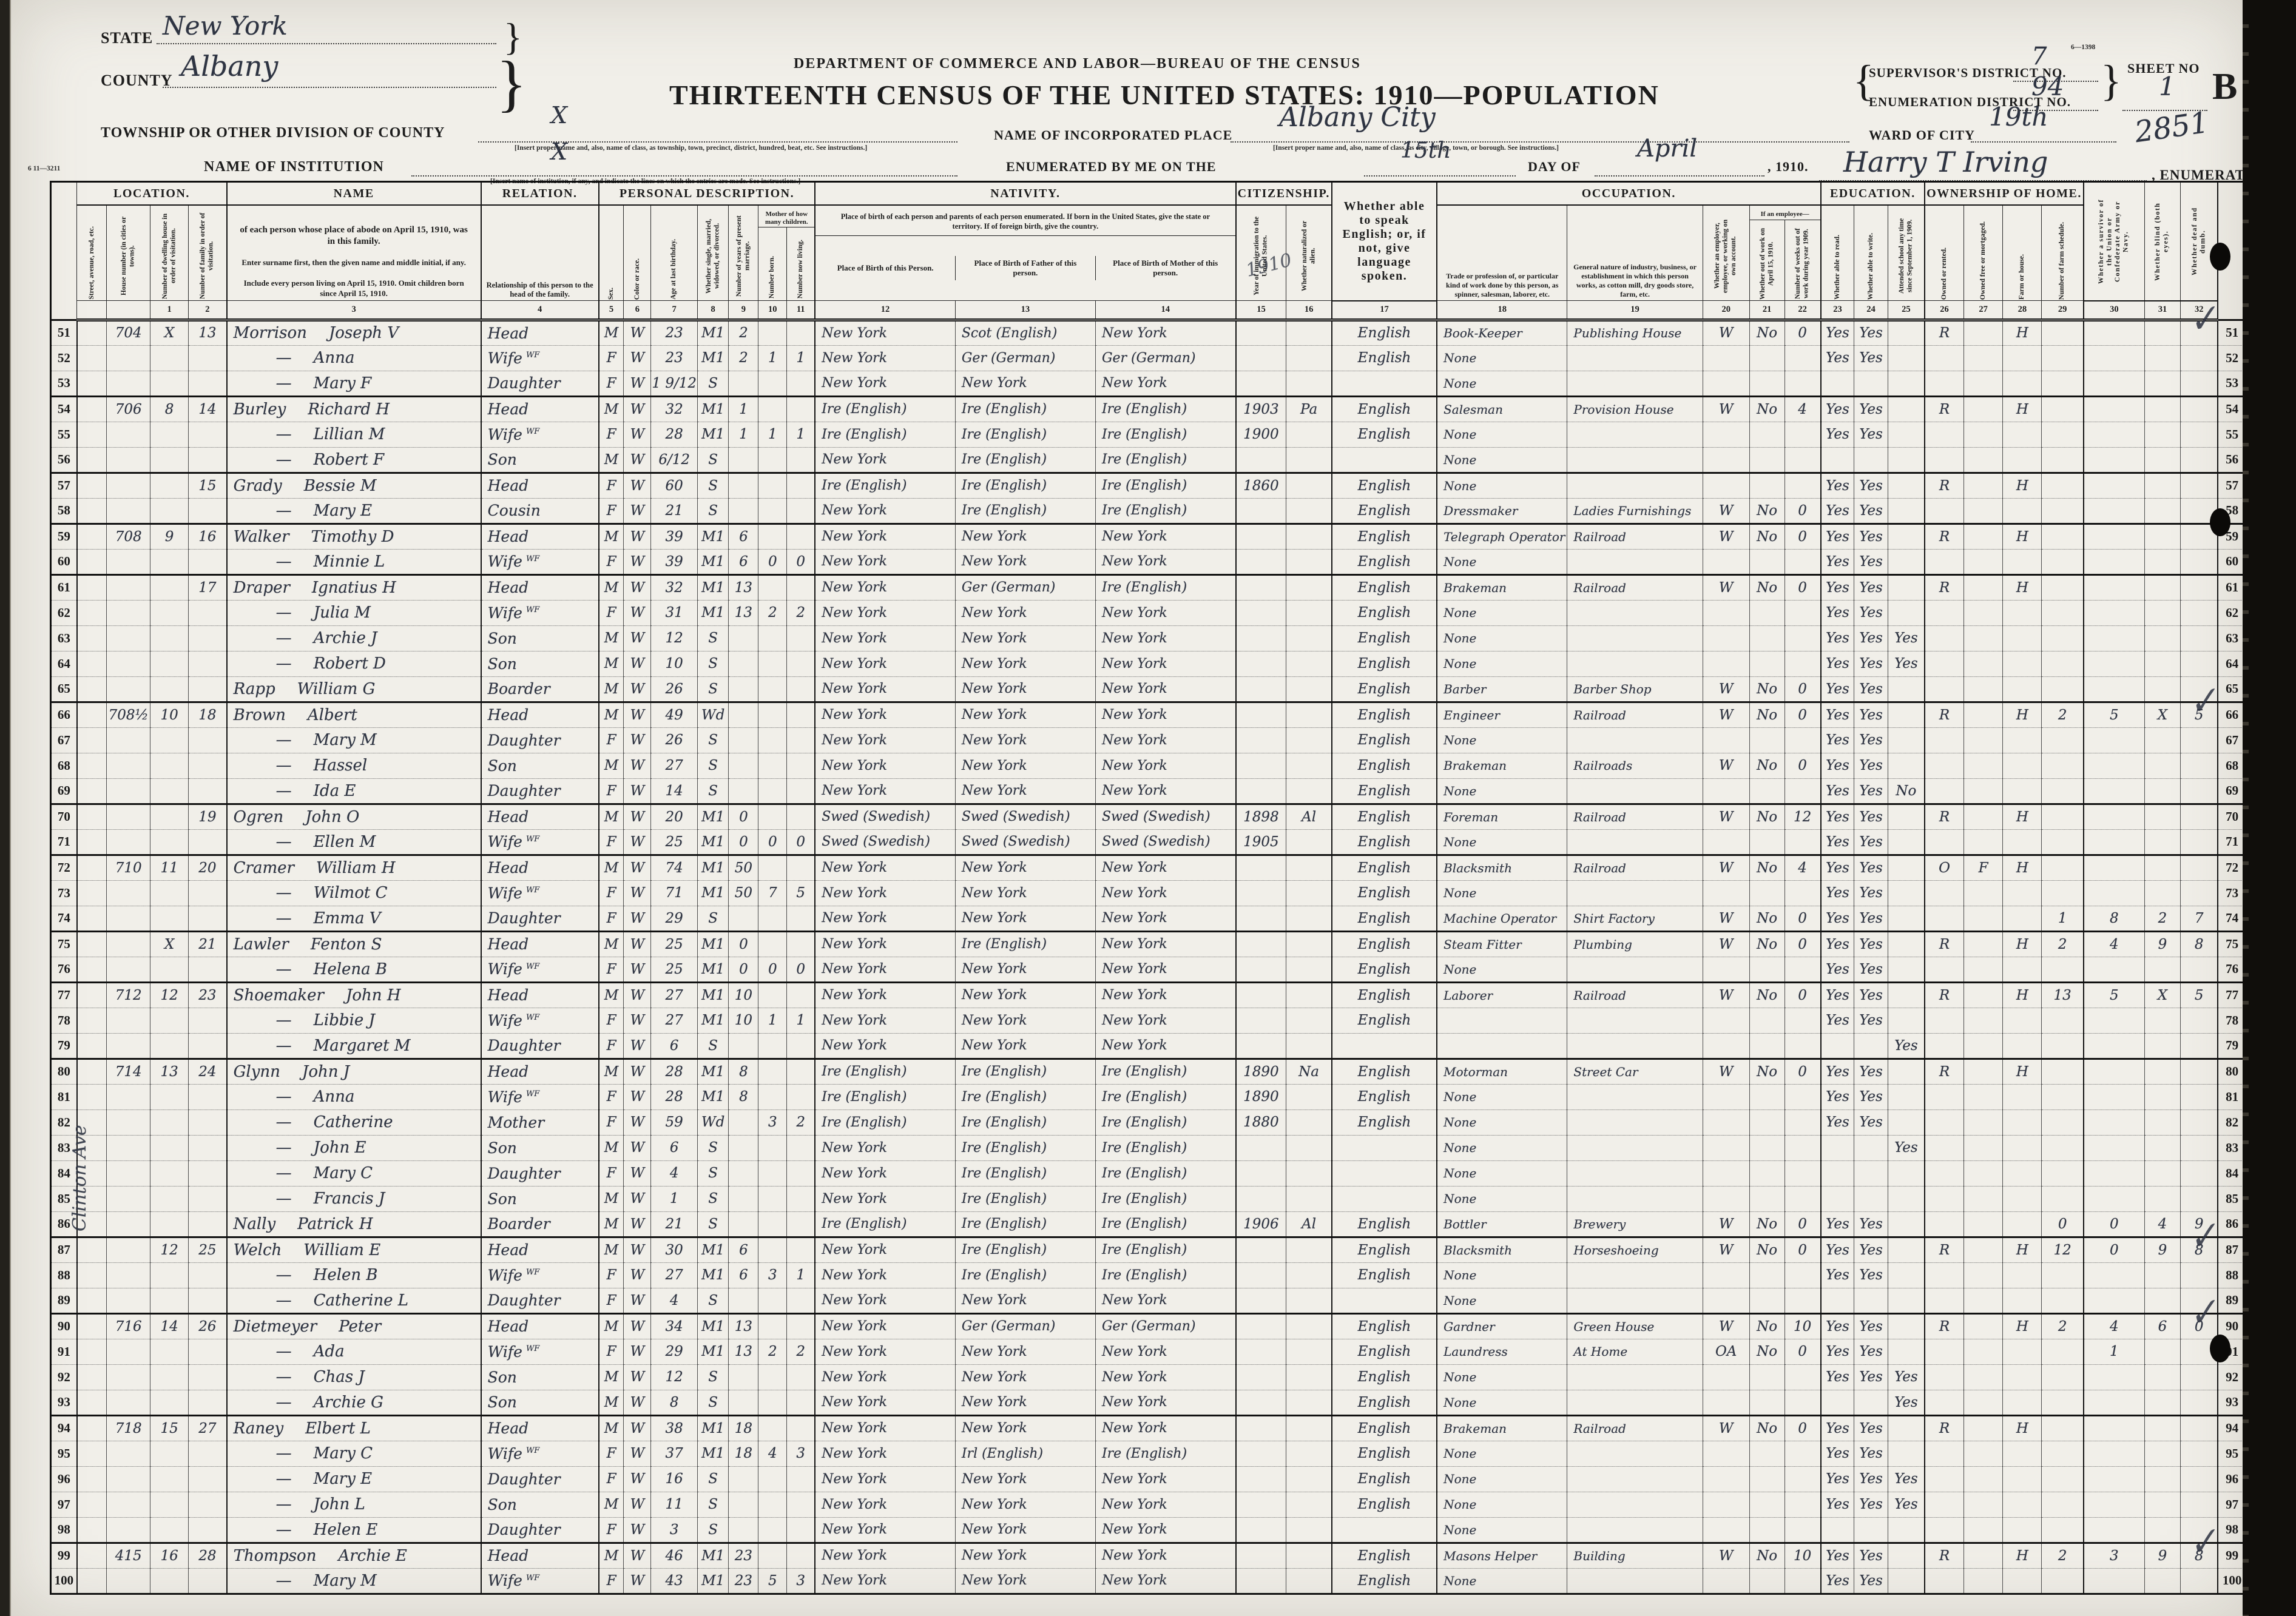  I want to click on cell-name: — Archie G, so click(353, 1402).